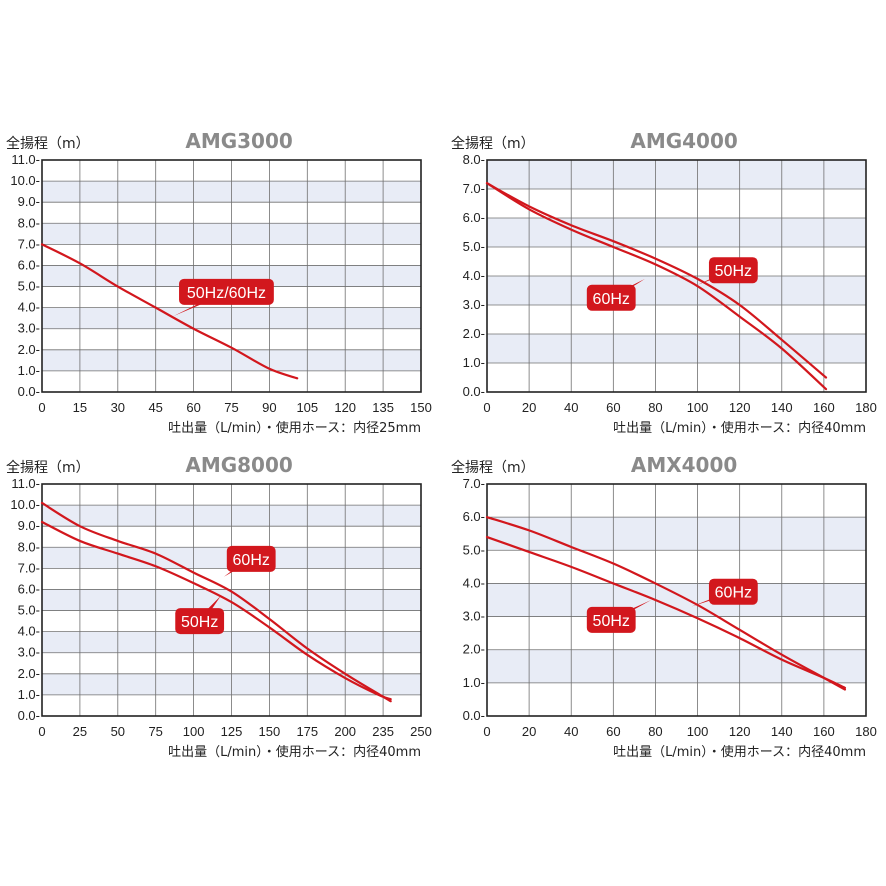 Image resolution: width=886 pixels, height=886 pixels. What do you see at coordinates (529, 407) in the screenshot?
I see `x-tick-label: 20` at bounding box center [529, 407].